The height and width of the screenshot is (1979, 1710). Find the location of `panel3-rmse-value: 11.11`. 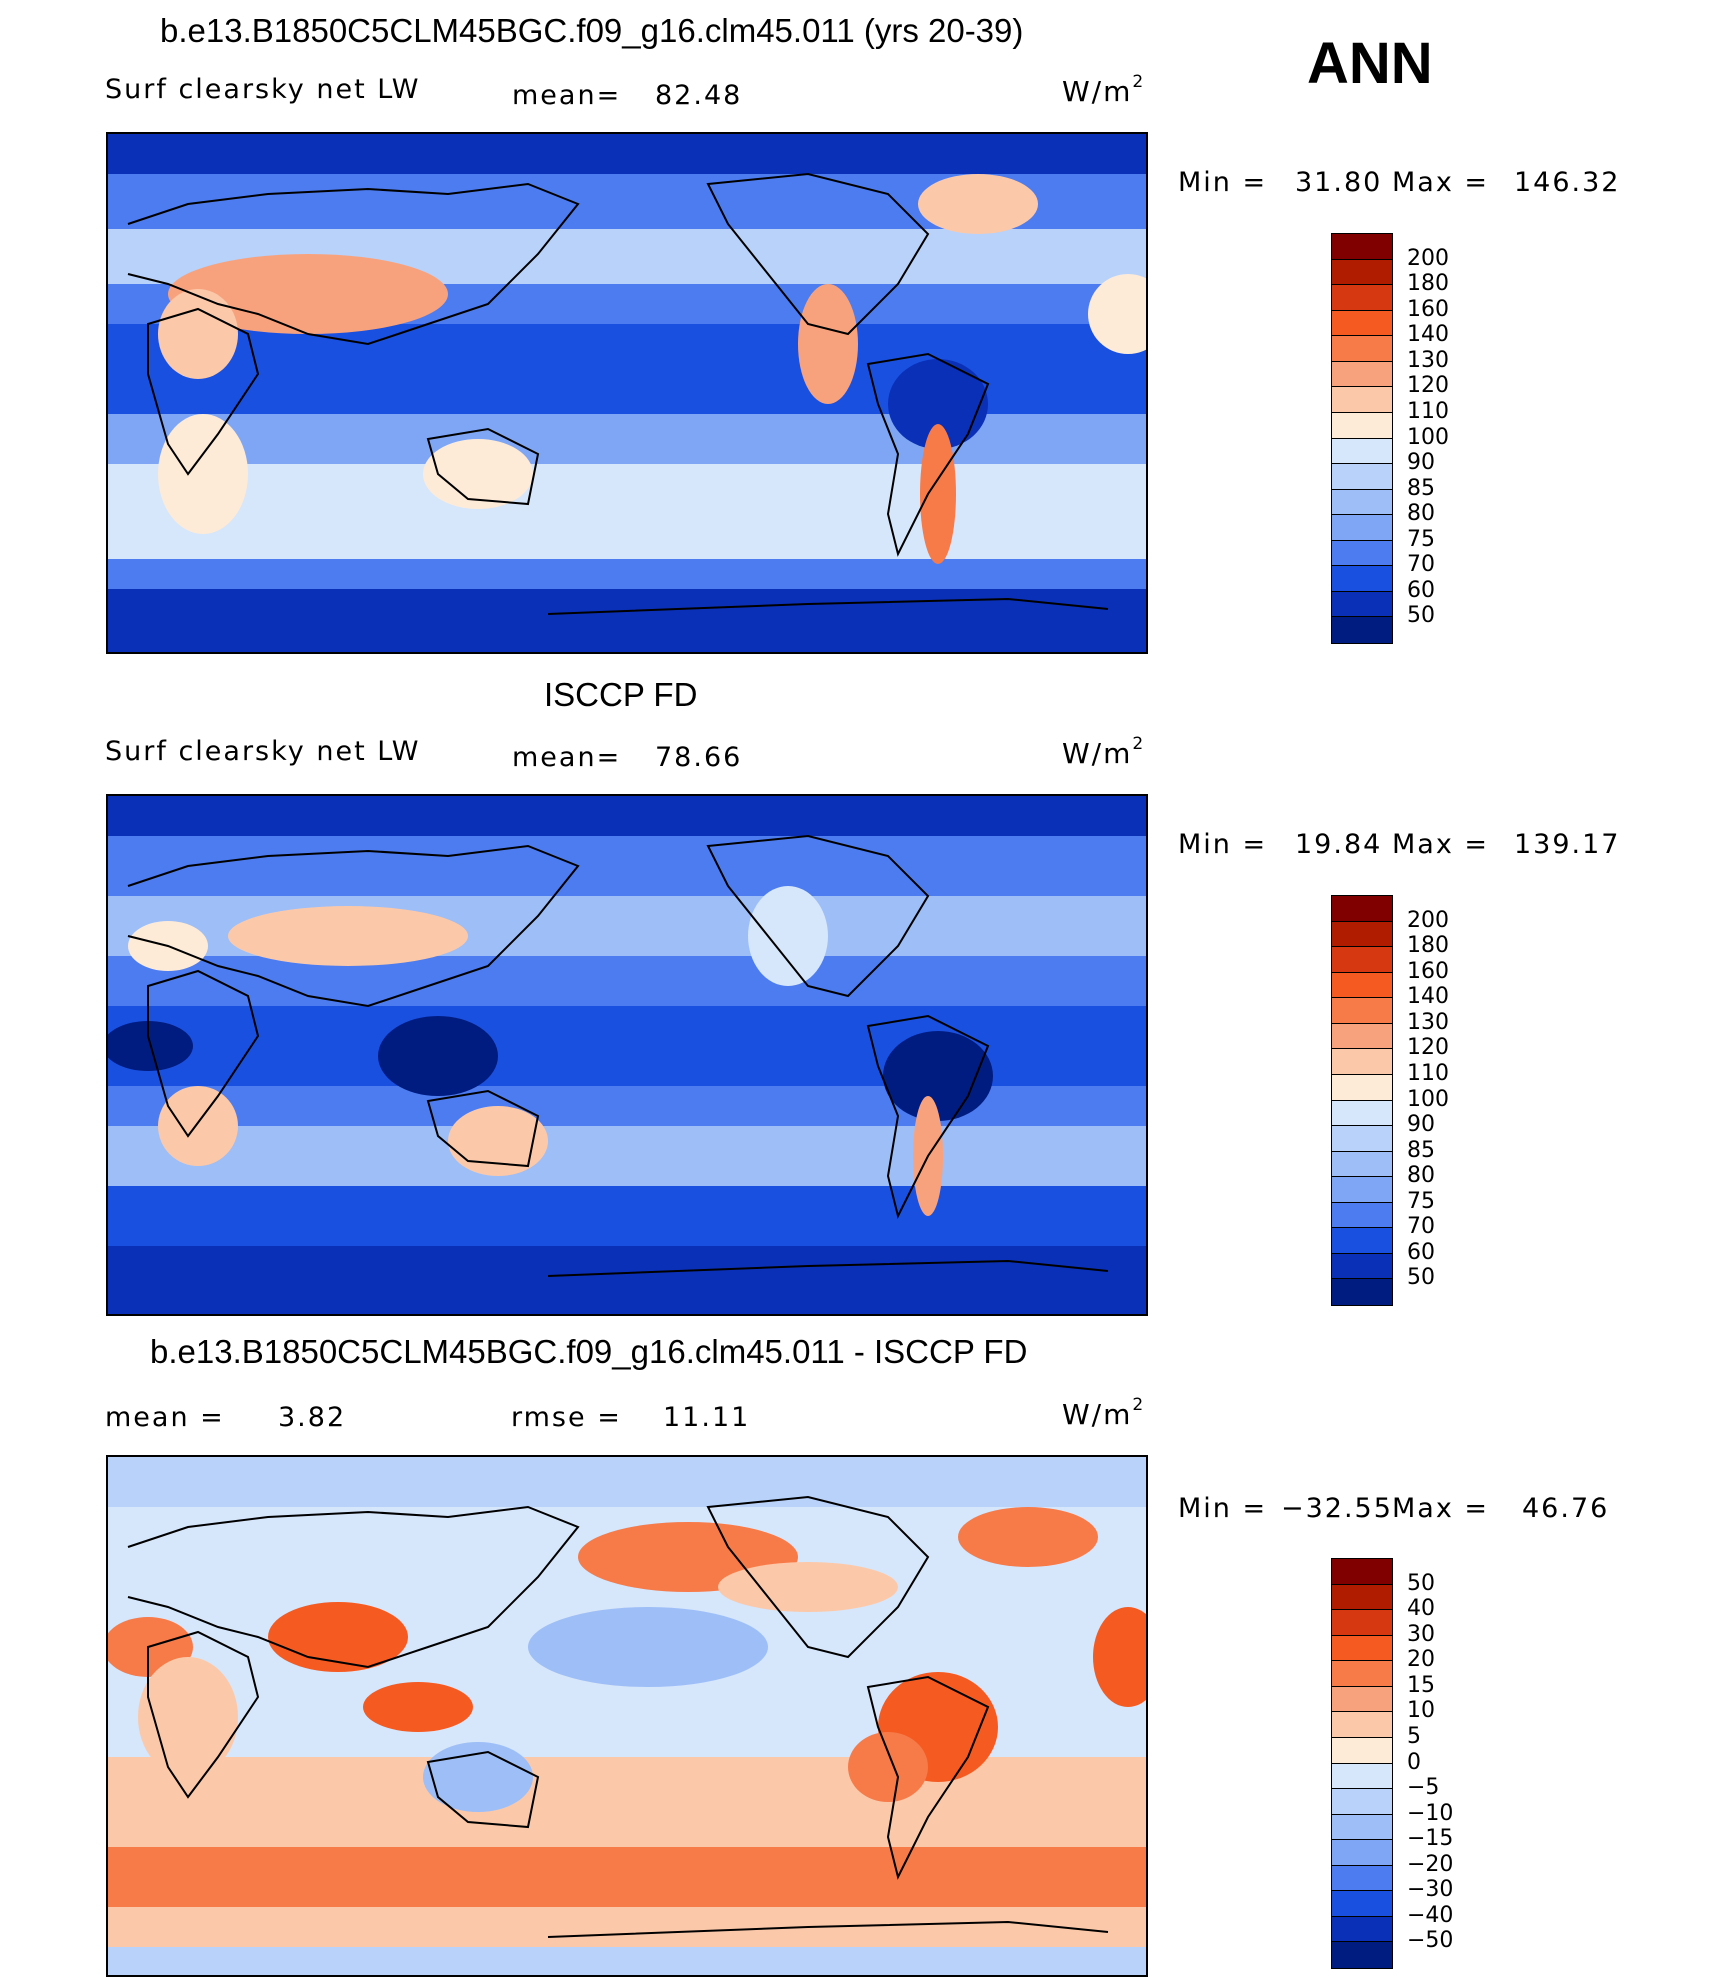

panel3-rmse-value: 11.11 is located at coordinates (707, 1417).